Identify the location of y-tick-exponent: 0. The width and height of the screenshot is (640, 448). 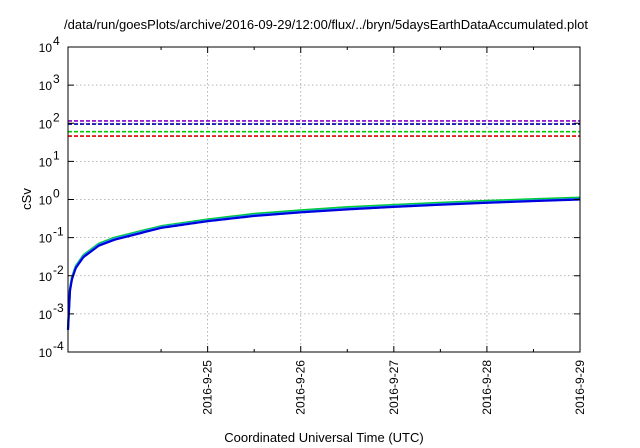
(56, 194).